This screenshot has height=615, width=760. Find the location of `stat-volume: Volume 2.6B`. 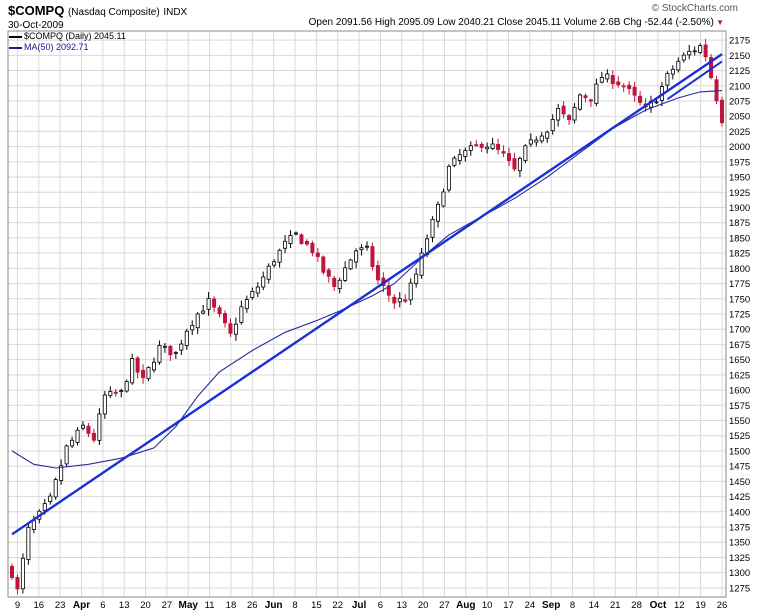

stat-volume: Volume 2.6B is located at coordinates (592, 22).